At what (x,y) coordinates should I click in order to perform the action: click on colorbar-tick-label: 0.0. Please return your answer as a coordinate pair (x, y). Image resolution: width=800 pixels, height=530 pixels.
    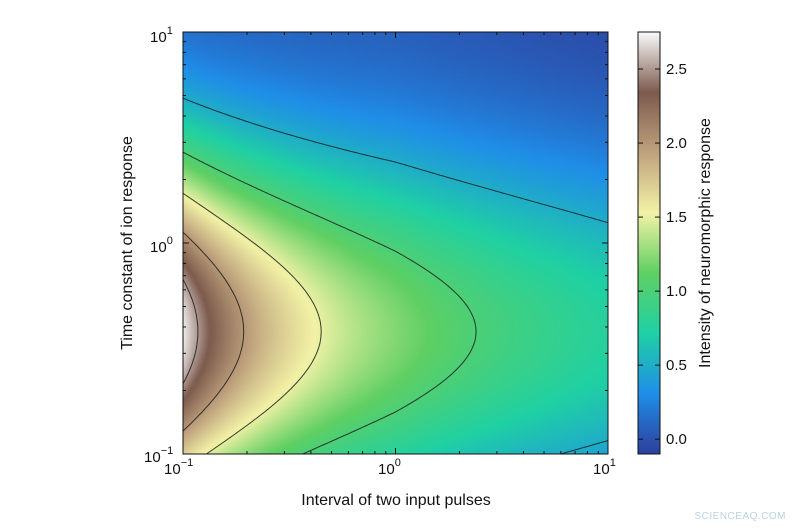
    Looking at the image, I should click on (676, 439).